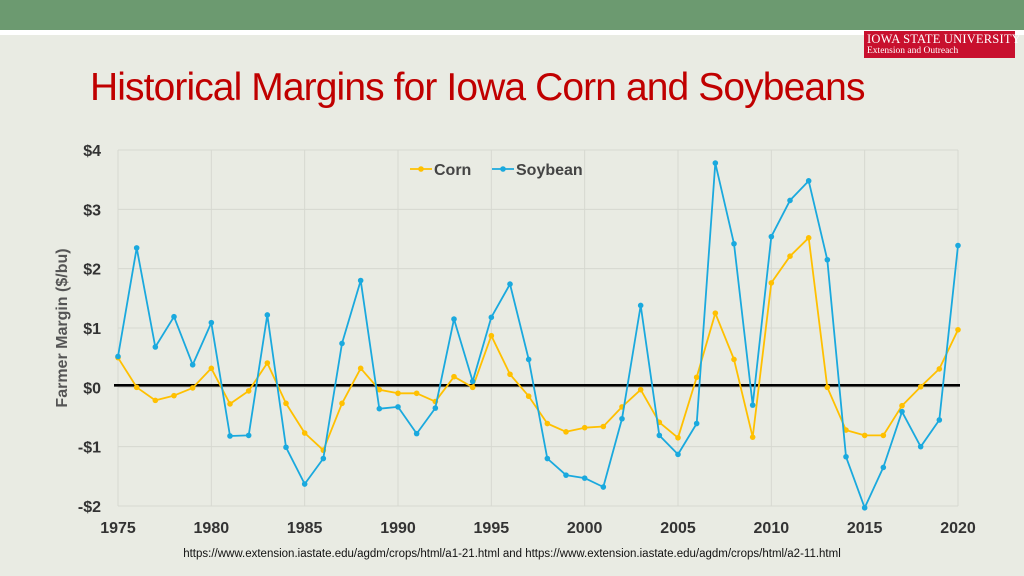 The image size is (1024, 576). What do you see at coordinates (492, 528) in the screenshot?
I see `x-tick-label: 1995` at bounding box center [492, 528].